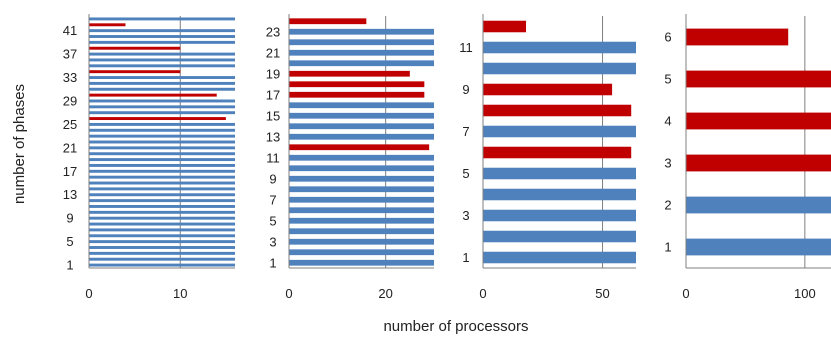 The width and height of the screenshot is (831, 337). What do you see at coordinates (602, 293) in the screenshot?
I see `x-tick-label: 50` at bounding box center [602, 293].